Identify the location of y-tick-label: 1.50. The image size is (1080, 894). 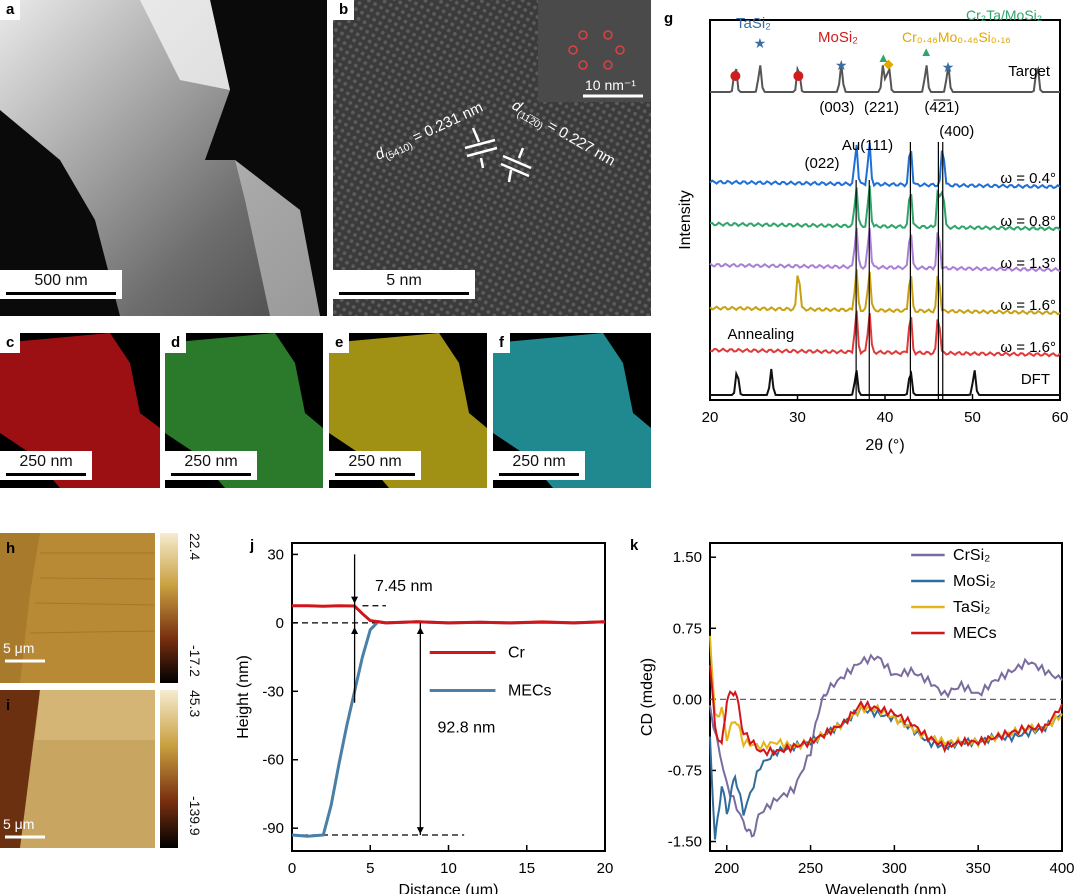
(687, 557).